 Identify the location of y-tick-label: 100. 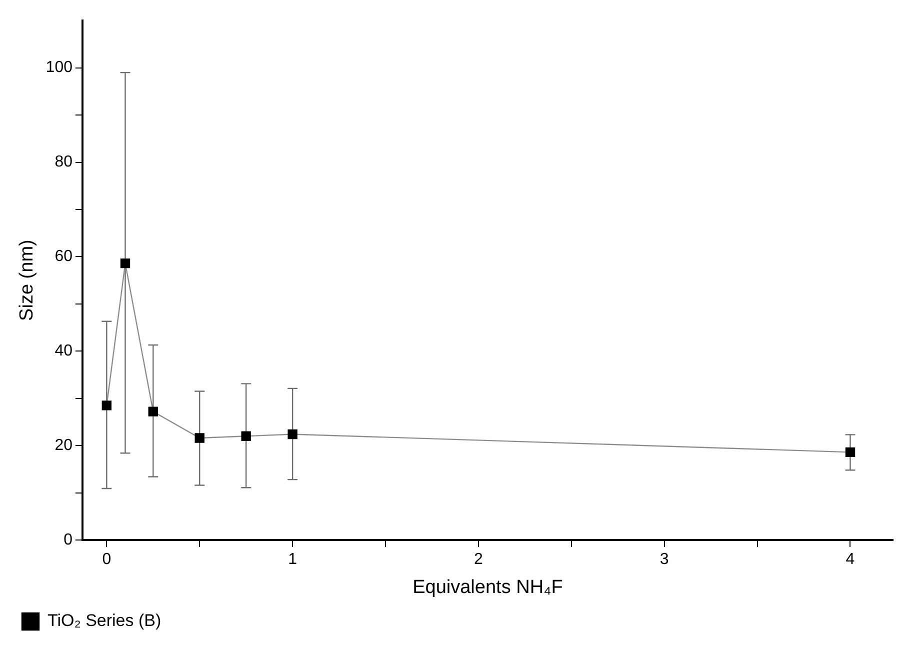
(59, 67).